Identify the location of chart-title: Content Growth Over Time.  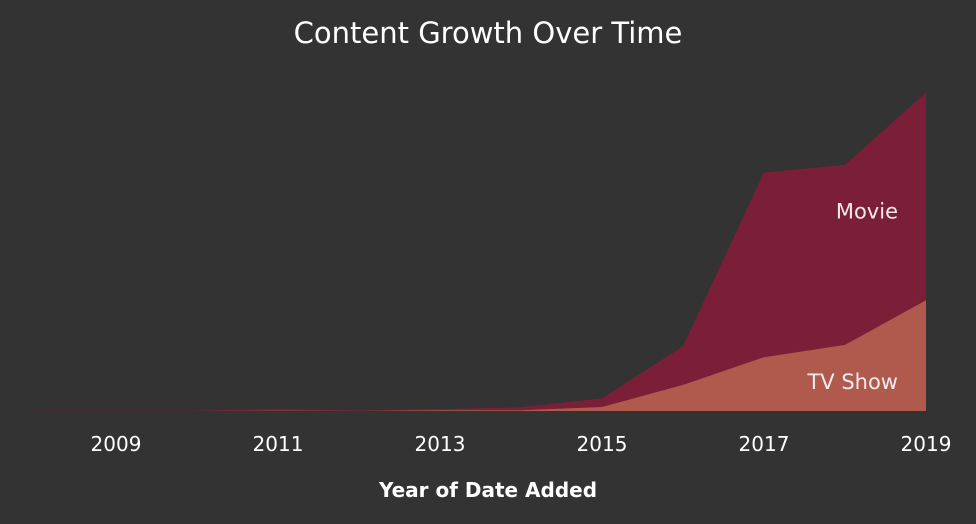
(488, 33).